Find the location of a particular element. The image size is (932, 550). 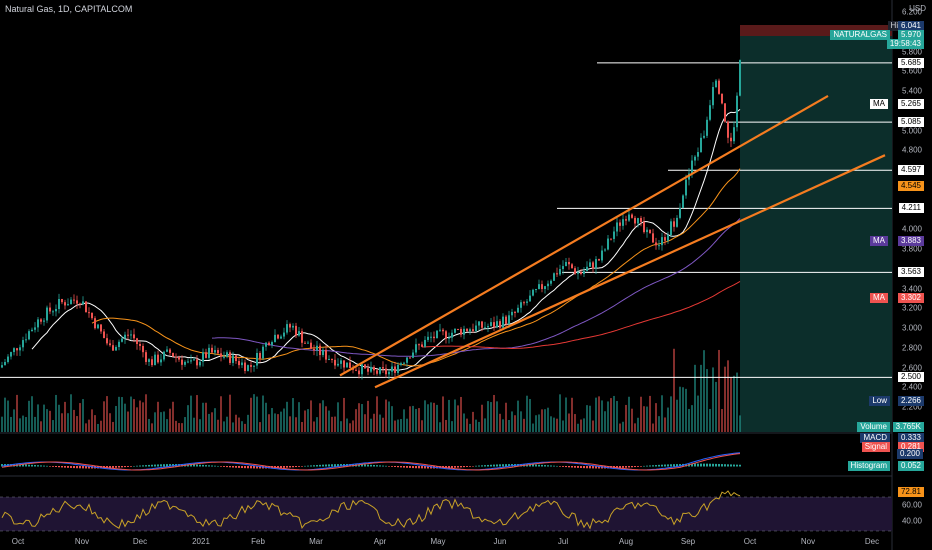

volume-bars is located at coordinates (371, 390).